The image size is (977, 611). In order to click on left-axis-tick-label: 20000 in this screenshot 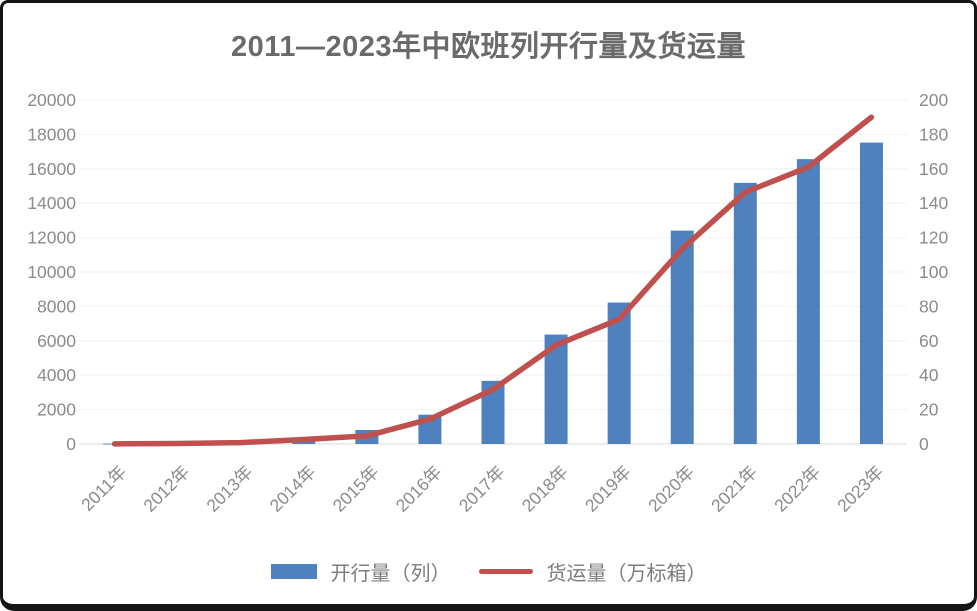, I will do `click(51, 100)`.